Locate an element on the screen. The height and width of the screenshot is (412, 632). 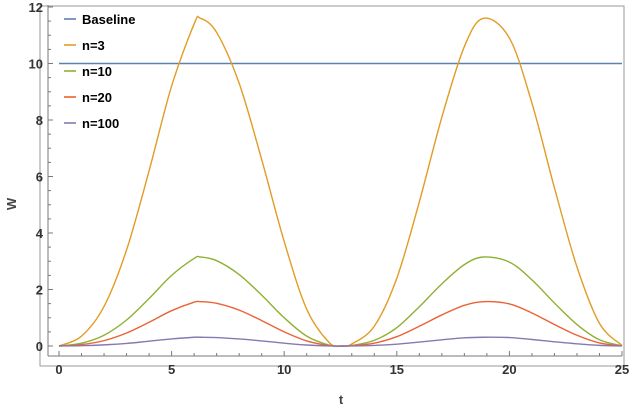
legend-label: n=100 is located at coordinates (100, 123).